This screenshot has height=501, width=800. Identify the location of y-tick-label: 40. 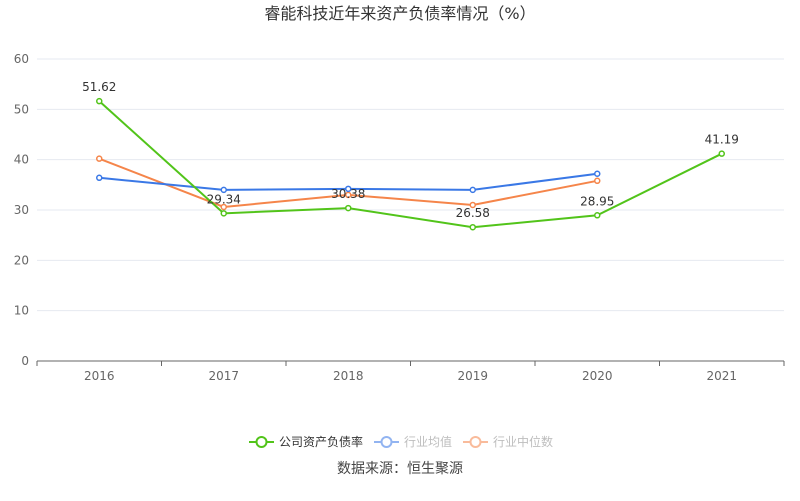
(21, 160).